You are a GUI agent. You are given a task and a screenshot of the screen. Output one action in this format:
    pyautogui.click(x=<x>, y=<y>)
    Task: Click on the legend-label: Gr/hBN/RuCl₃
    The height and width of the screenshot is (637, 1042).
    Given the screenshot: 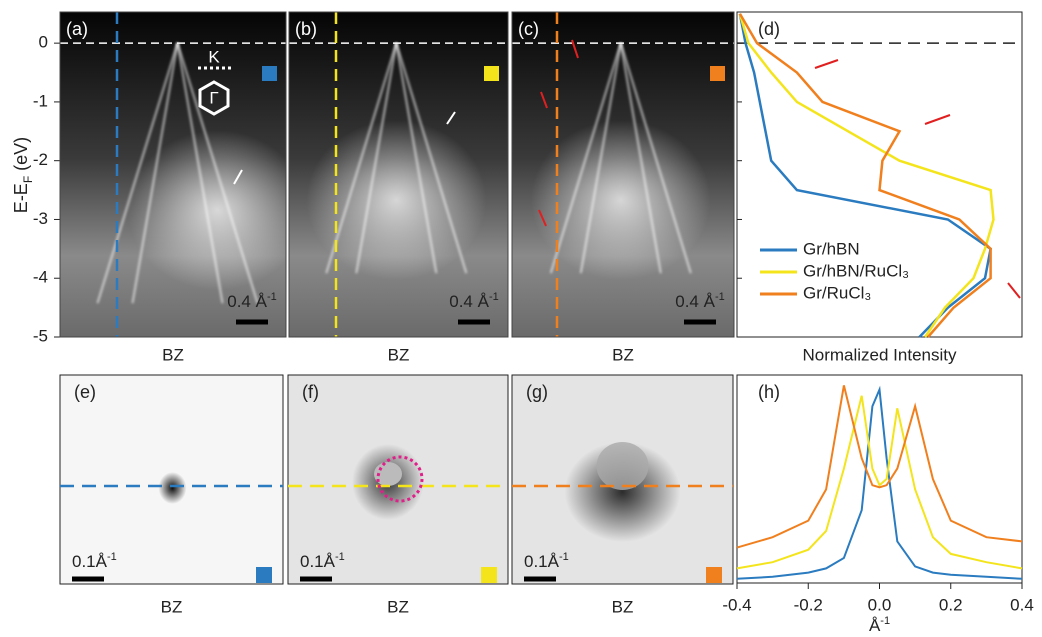 What is the action you would take?
    pyautogui.click(x=856, y=270)
    